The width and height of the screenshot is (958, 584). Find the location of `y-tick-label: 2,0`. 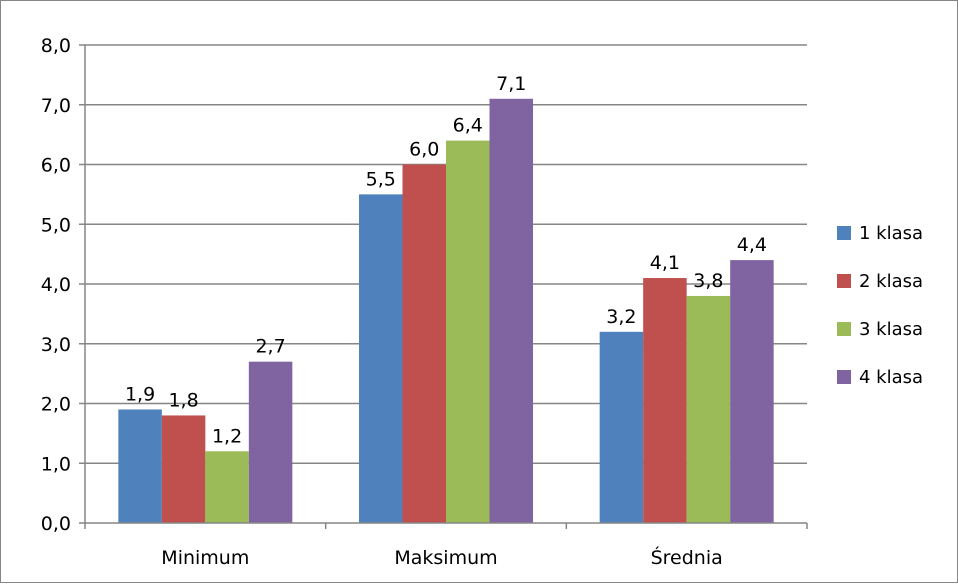

y-tick-label: 2,0 is located at coordinates (56, 405).